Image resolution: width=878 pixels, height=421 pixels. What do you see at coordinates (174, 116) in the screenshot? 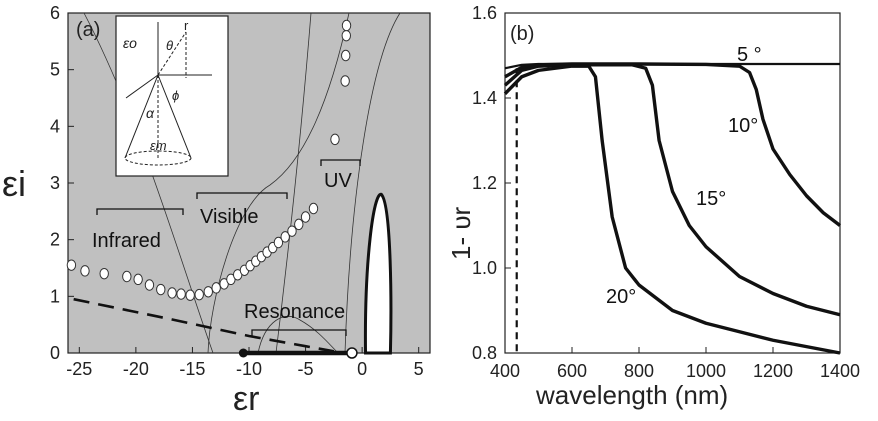
I see `inset-cone-right` at bounding box center [174, 116].